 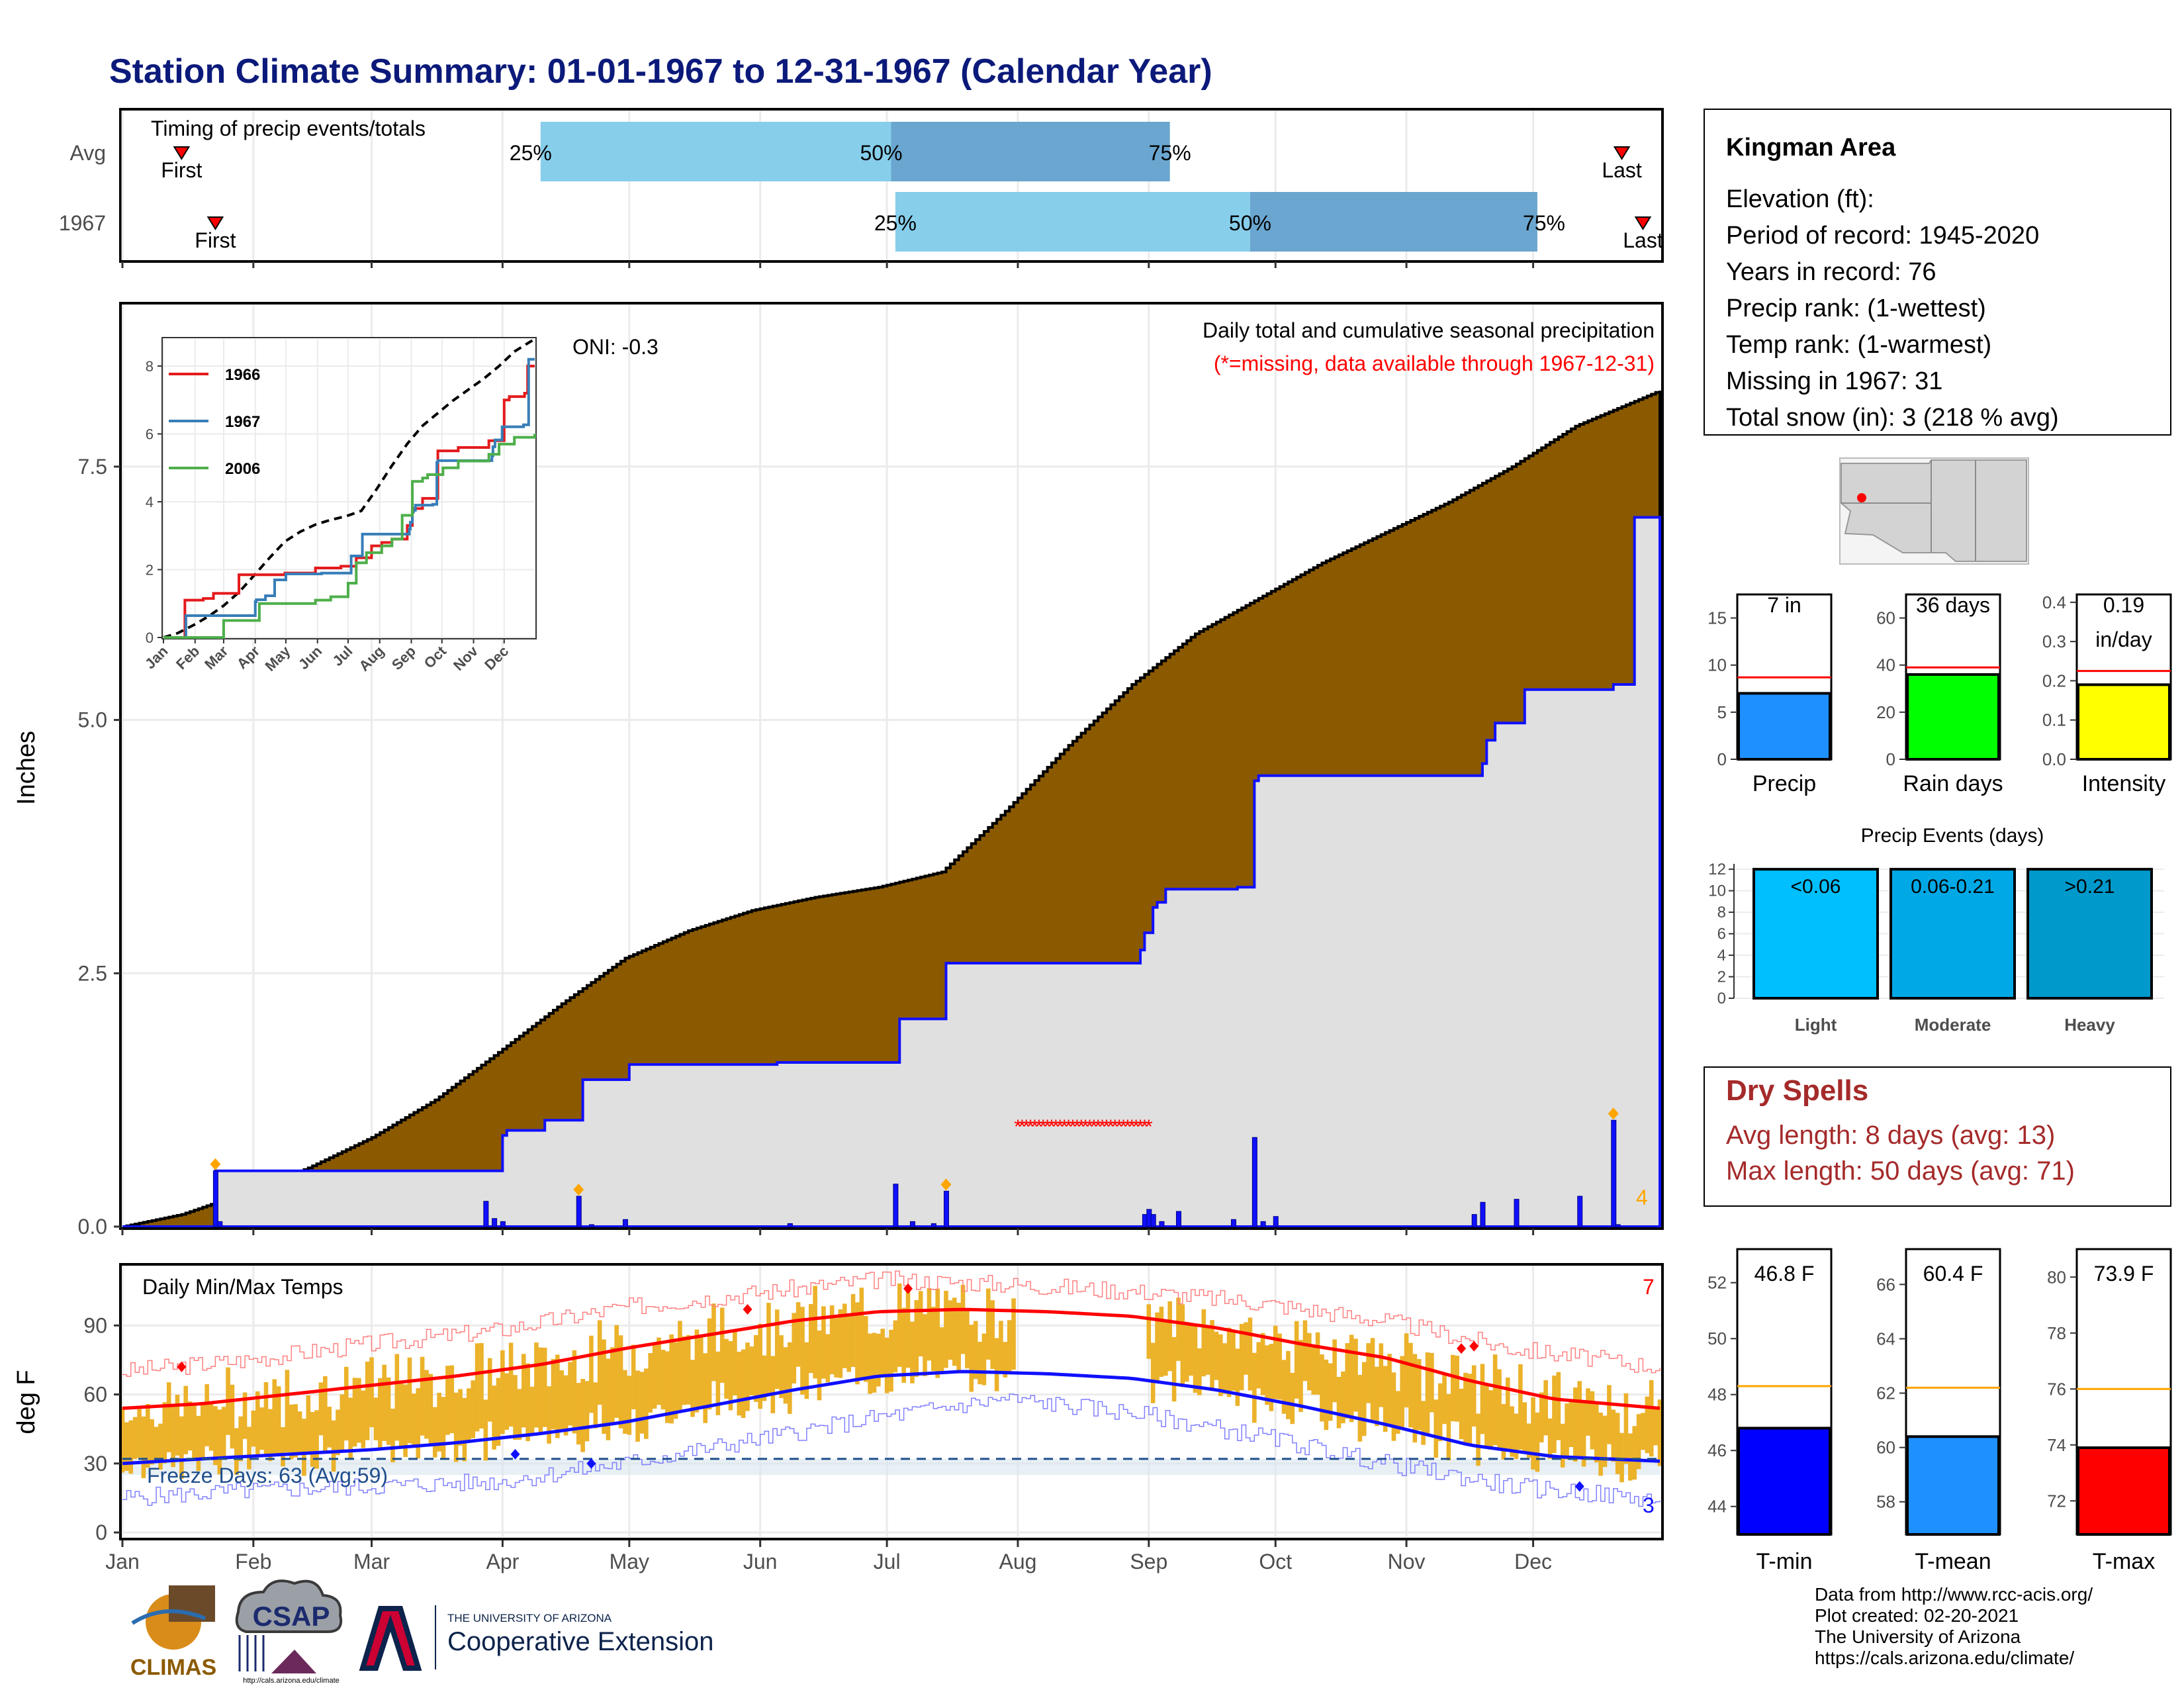 What do you see at coordinates (2056, 1445) in the screenshot?
I see `temp-box-tick-label: 74` at bounding box center [2056, 1445].